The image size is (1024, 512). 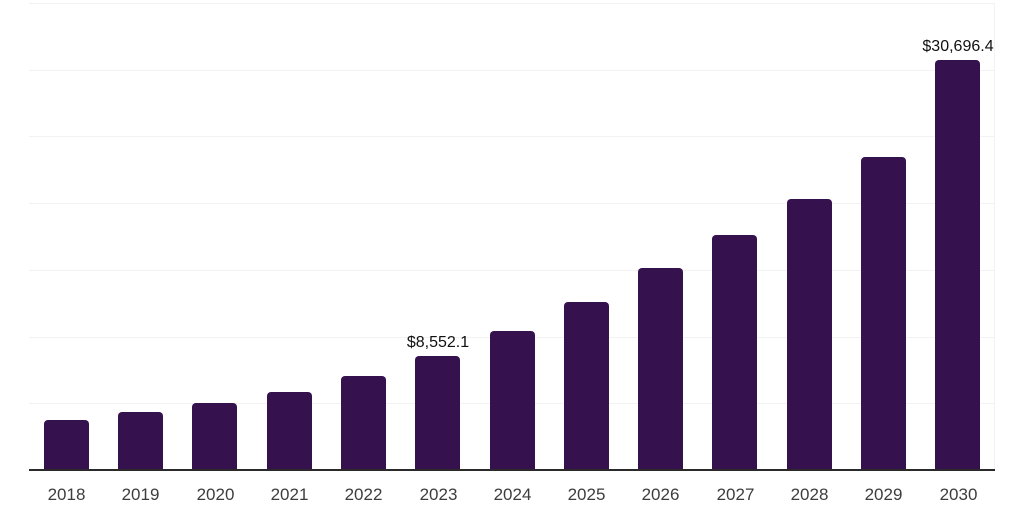 What do you see at coordinates (957, 265) in the screenshot?
I see `bar-2030` at bounding box center [957, 265].